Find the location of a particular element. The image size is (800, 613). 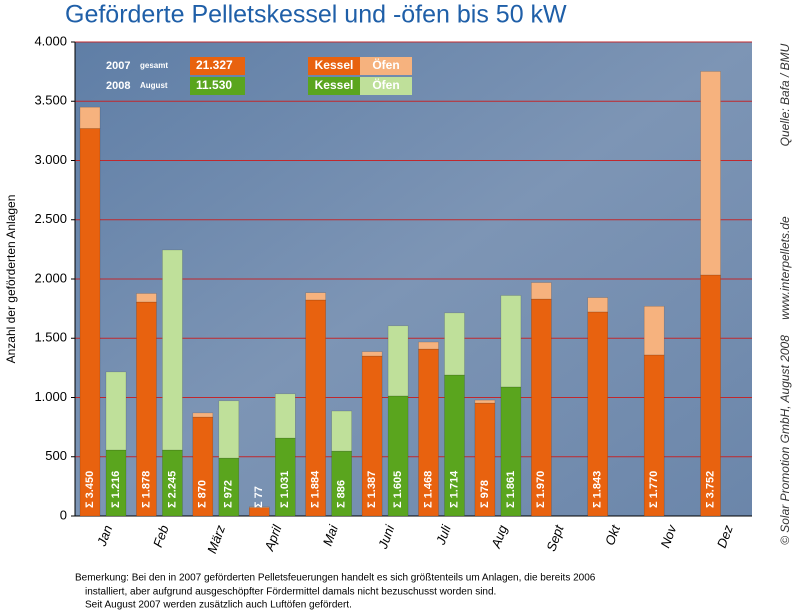

y-tick-label: 0 is located at coordinates (63, 514).